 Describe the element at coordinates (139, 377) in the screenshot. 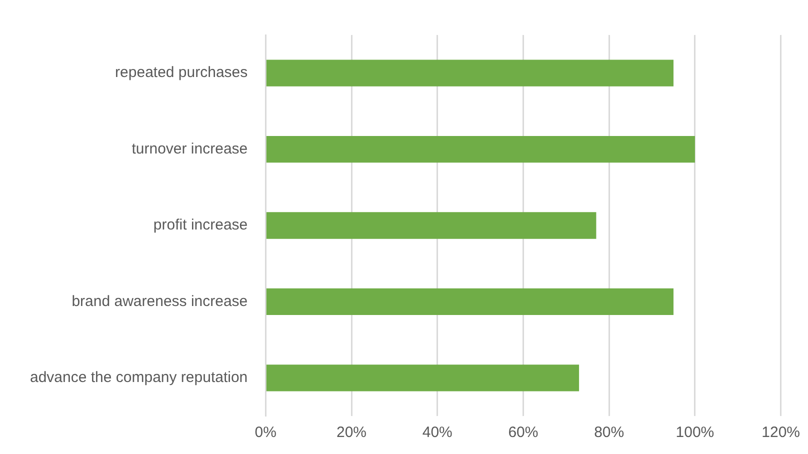

I see `y-tick-label: advance the company reputation` at that location.